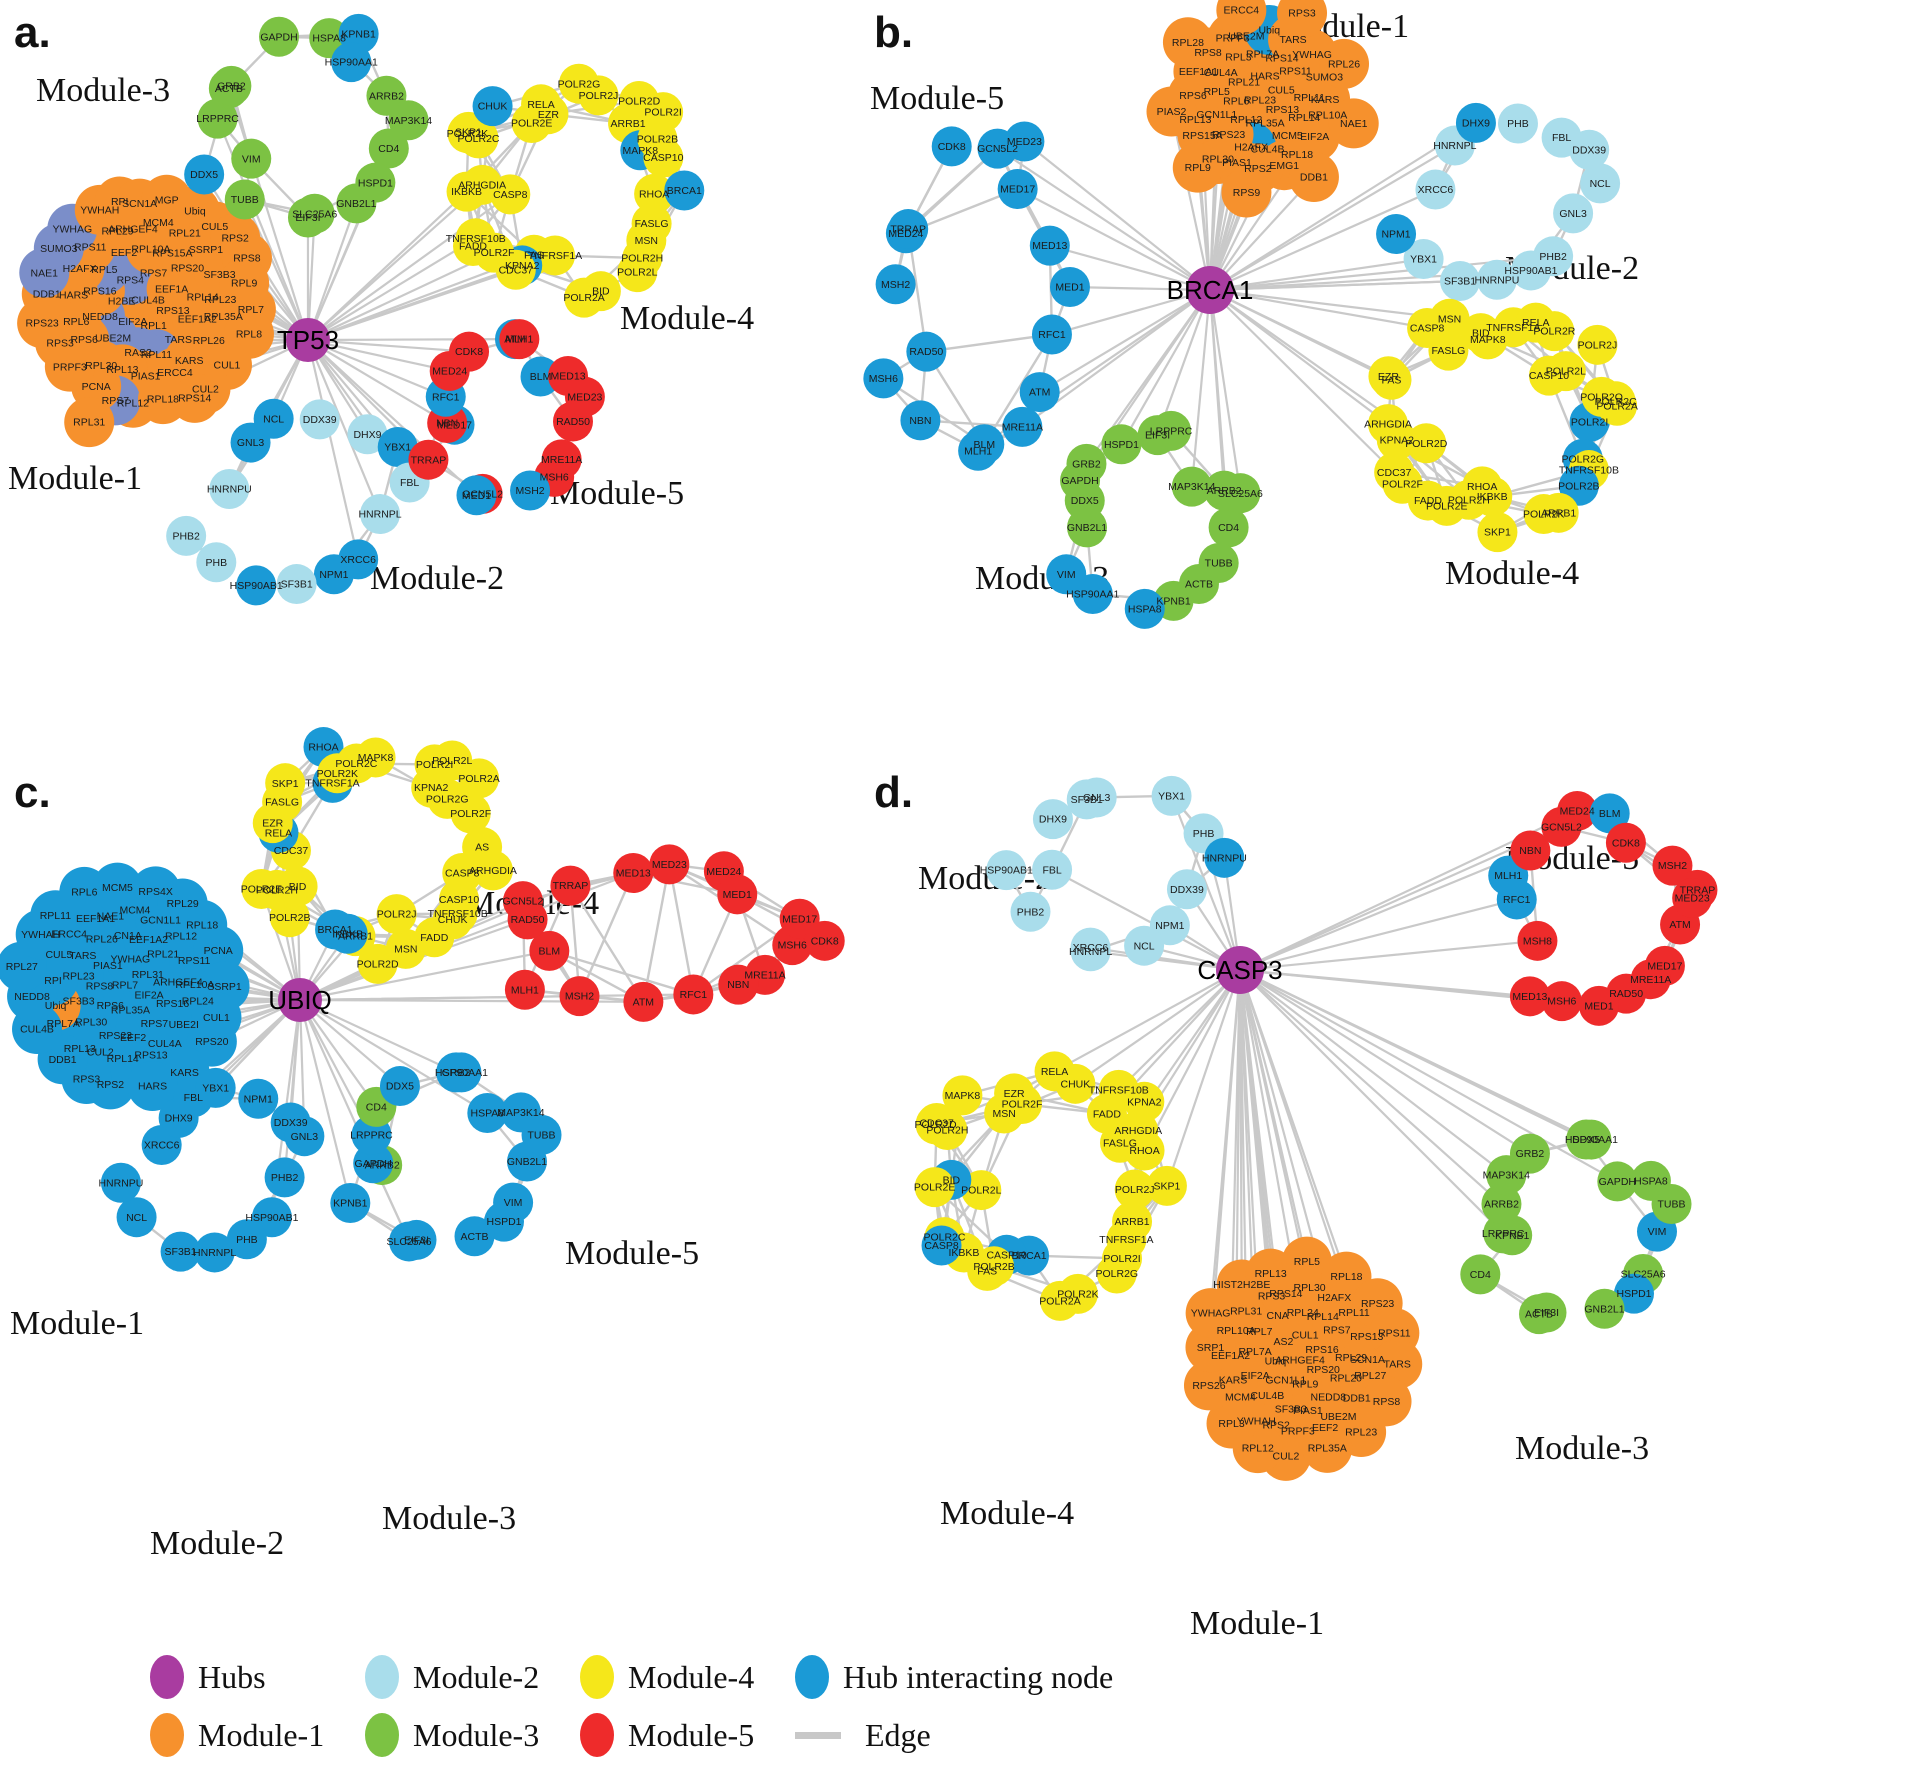 Image resolution: width=1923 pixels, height=1775 pixels. Describe the element at coordinates (1402, 483) in the screenshot. I see `network-node-polr2f` at that location.